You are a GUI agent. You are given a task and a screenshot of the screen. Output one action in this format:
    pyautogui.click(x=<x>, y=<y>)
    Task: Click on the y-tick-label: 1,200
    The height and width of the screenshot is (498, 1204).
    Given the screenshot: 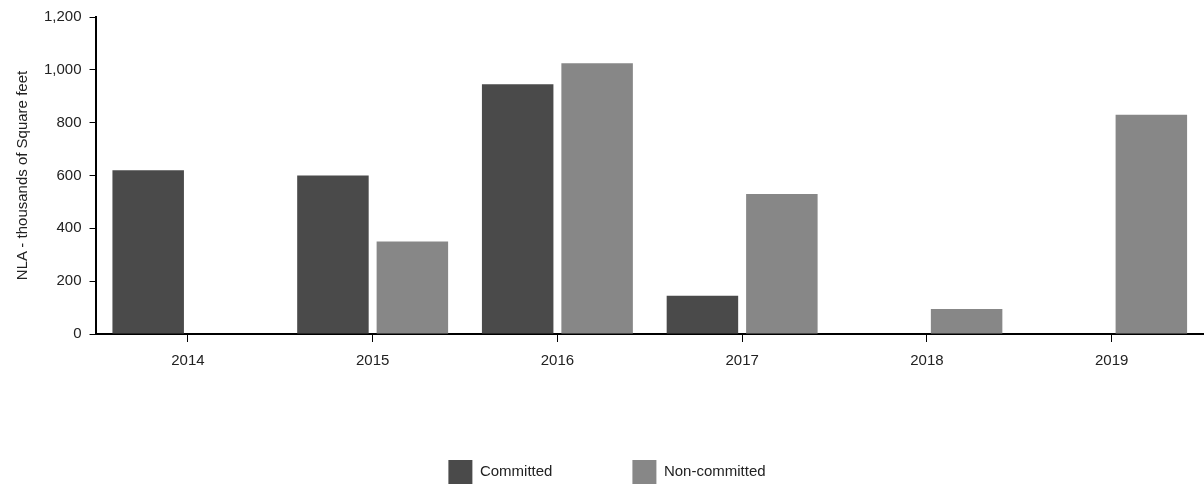 What is the action you would take?
    pyautogui.click(x=62, y=16)
    